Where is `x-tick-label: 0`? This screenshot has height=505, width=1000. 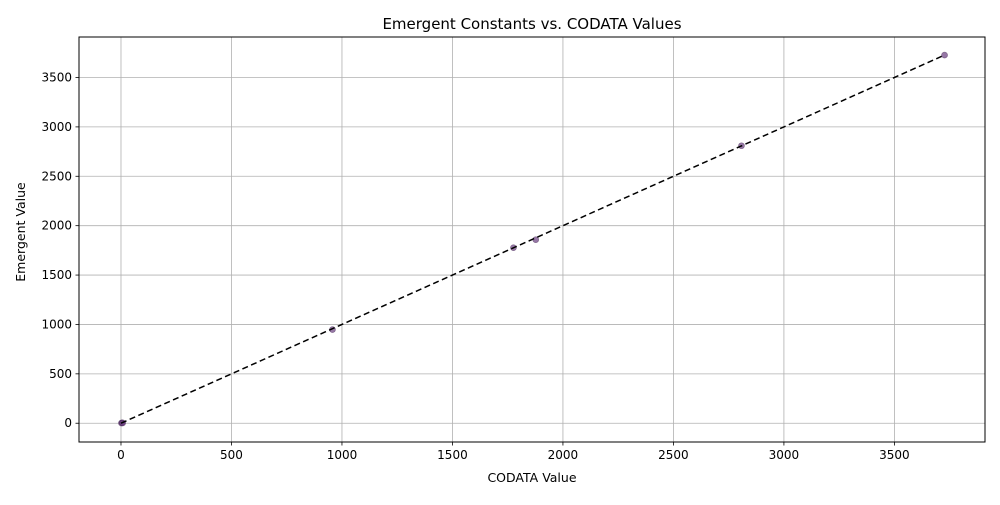 x-tick-label: 0 is located at coordinates (121, 455).